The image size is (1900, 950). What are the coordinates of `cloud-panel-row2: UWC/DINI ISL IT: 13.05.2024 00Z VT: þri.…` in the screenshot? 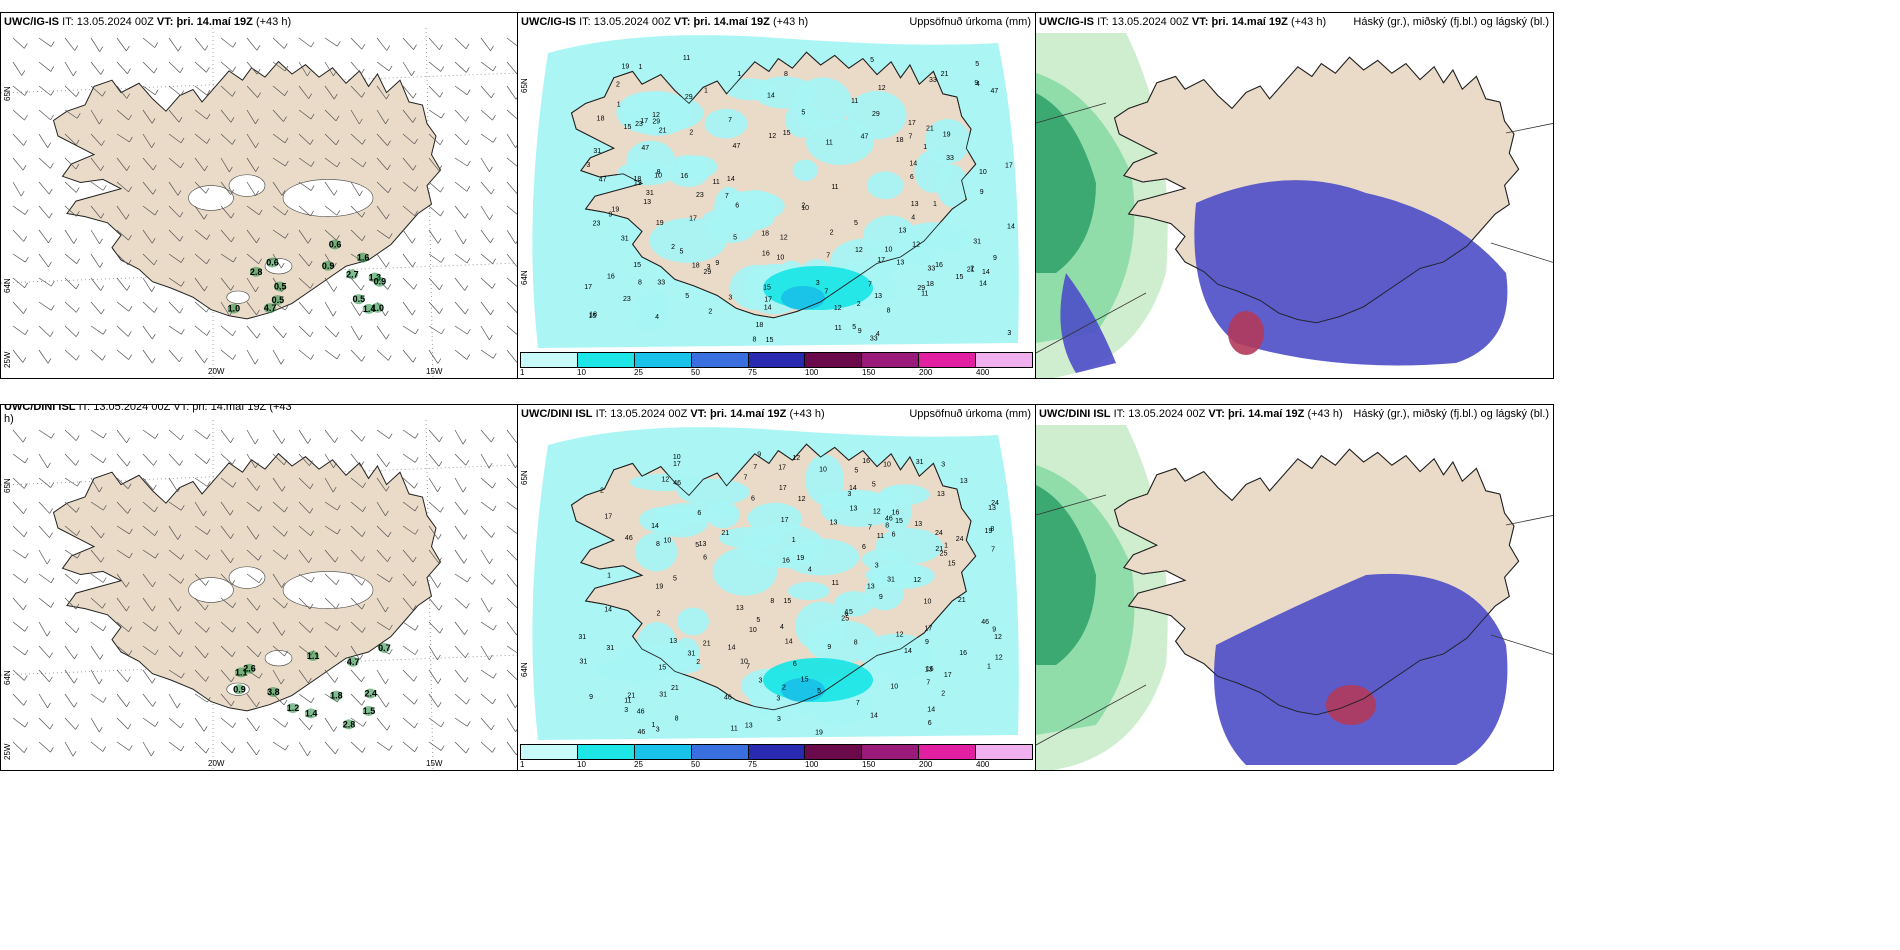 It's located at (1294, 587).